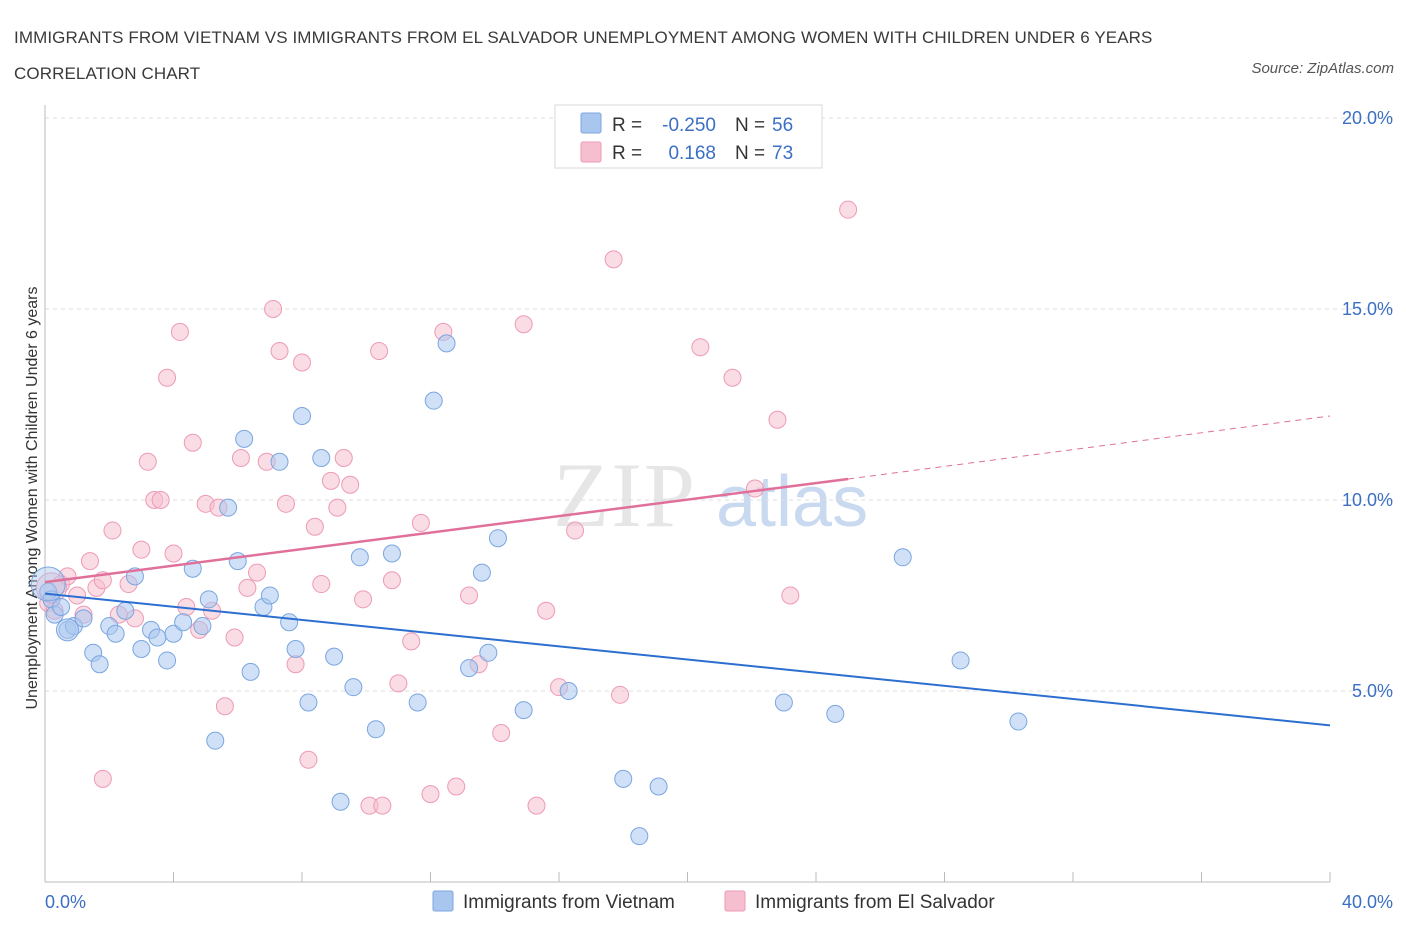  I want to click on legend-elsalvador-swatch, so click(591, 152).